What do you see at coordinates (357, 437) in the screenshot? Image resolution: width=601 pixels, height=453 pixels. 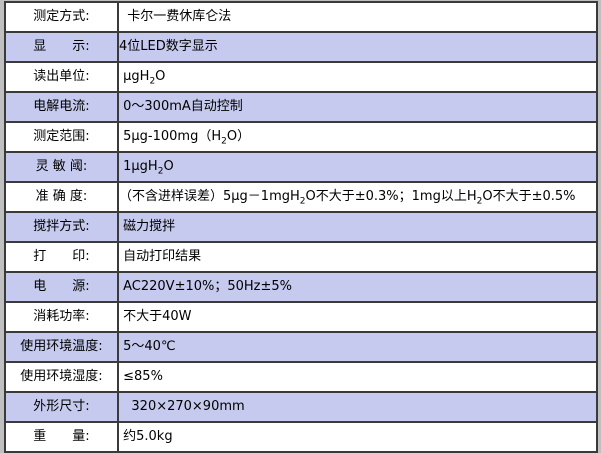 I see `spec-value: 约5.0kg` at bounding box center [357, 437].